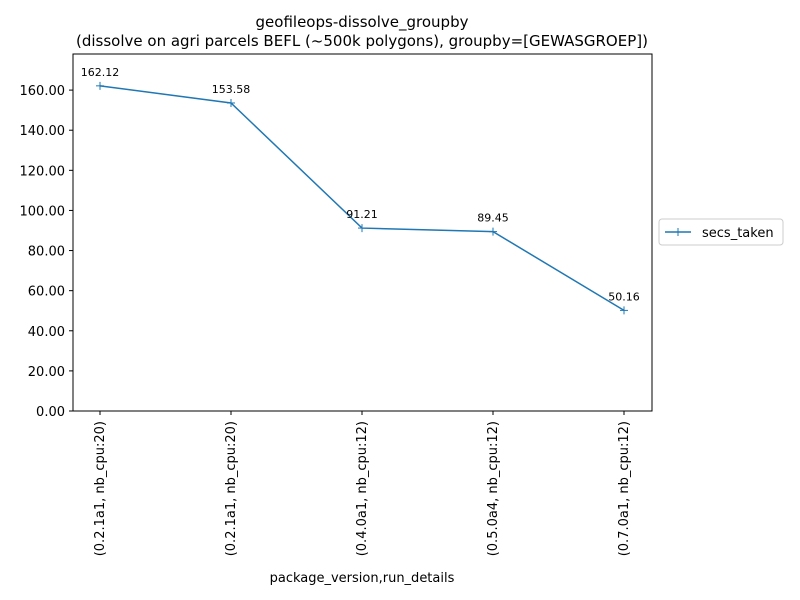 The image size is (800, 600). Describe the element at coordinates (738, 233) in the screenshot. I see `legend-entry-secs-taken: secs_taken` at that location.